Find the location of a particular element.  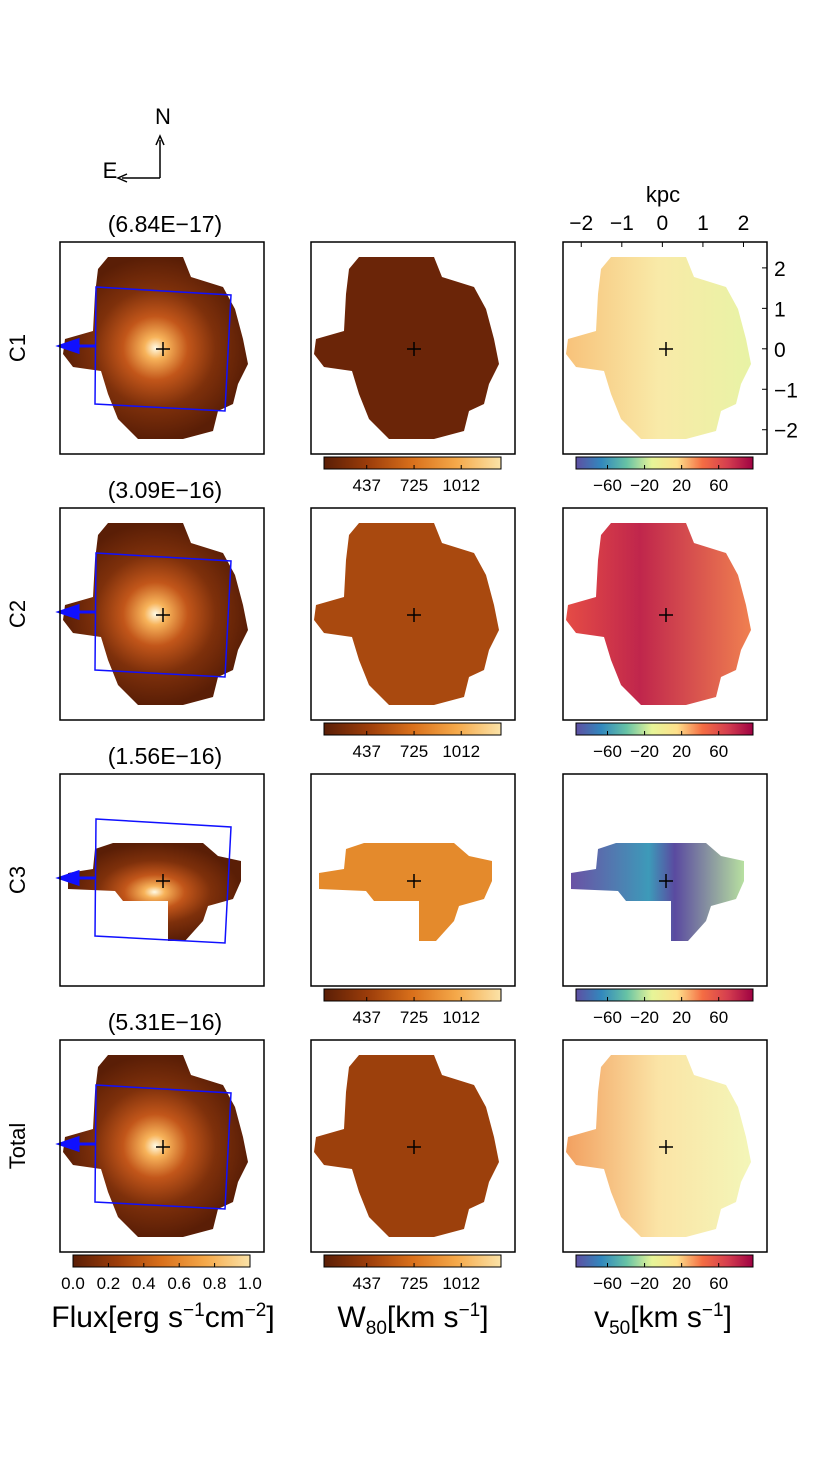

colorbar-tick-label: 1.0 is located at coordinates (250, 1283).